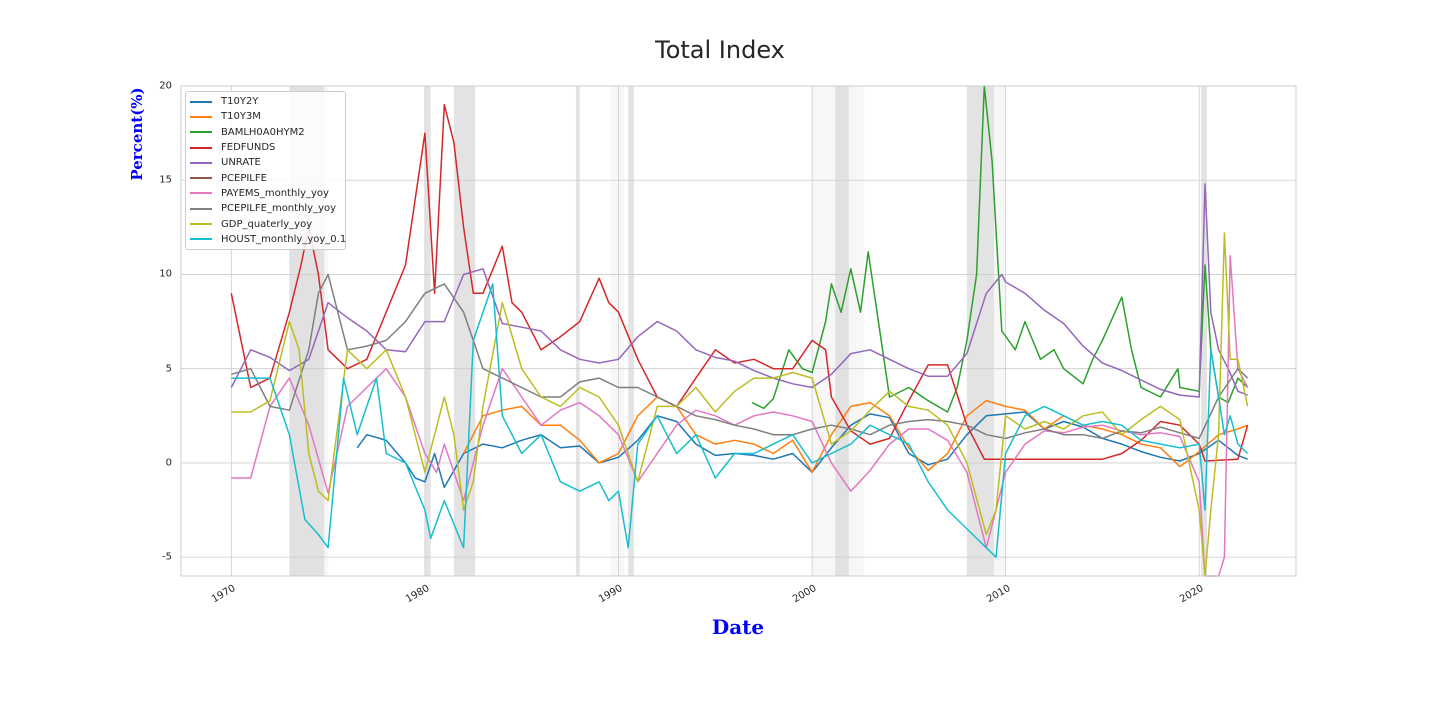  What do you see at coordinates (141, 274) in the screenshot?
I see `y-tick-label: 10` at bounding box center [141, 274].